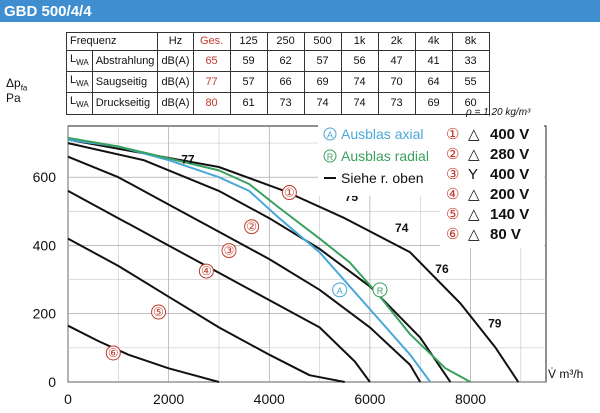  Describe the element at coordinates (498, 112) in the screenshot. I see `density-note: ρ = 1,20 kg/m³` at that location.